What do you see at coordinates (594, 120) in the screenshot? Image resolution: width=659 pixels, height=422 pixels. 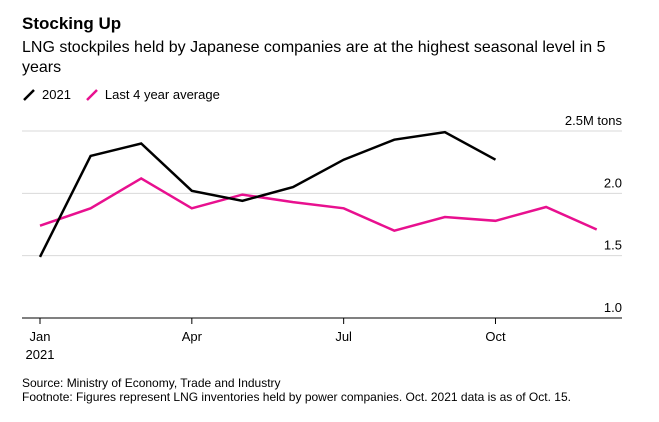 I see `y-tick-label-0: 2.5M tons` at bounding box center [594, 120].